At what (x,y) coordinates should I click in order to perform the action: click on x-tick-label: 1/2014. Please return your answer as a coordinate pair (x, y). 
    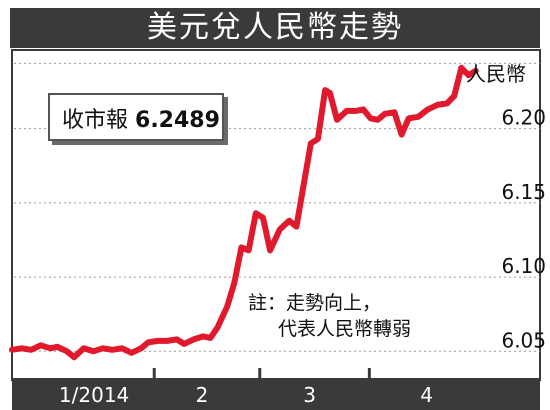
    Looking at the image, I should click on (94, 395).